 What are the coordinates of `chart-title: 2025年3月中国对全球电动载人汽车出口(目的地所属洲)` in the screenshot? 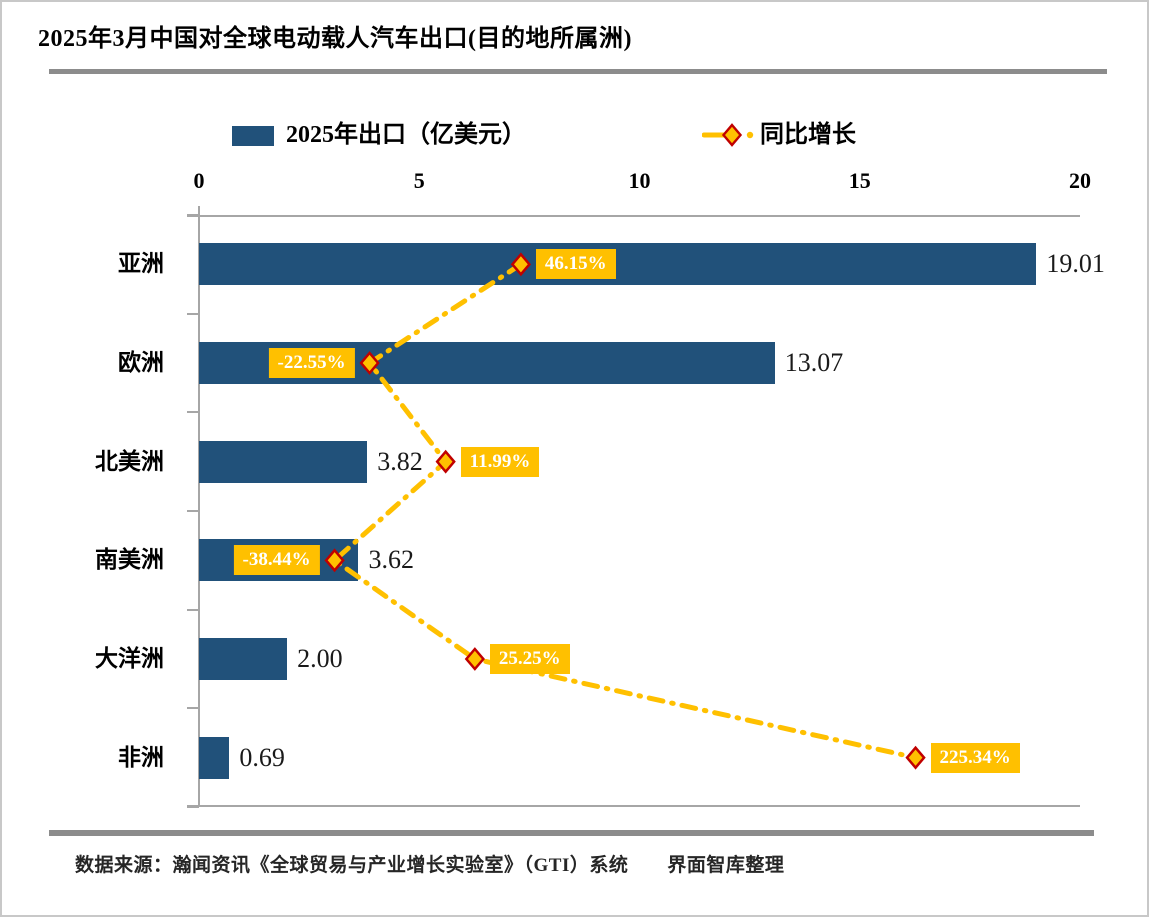 It's located at (335, 39).